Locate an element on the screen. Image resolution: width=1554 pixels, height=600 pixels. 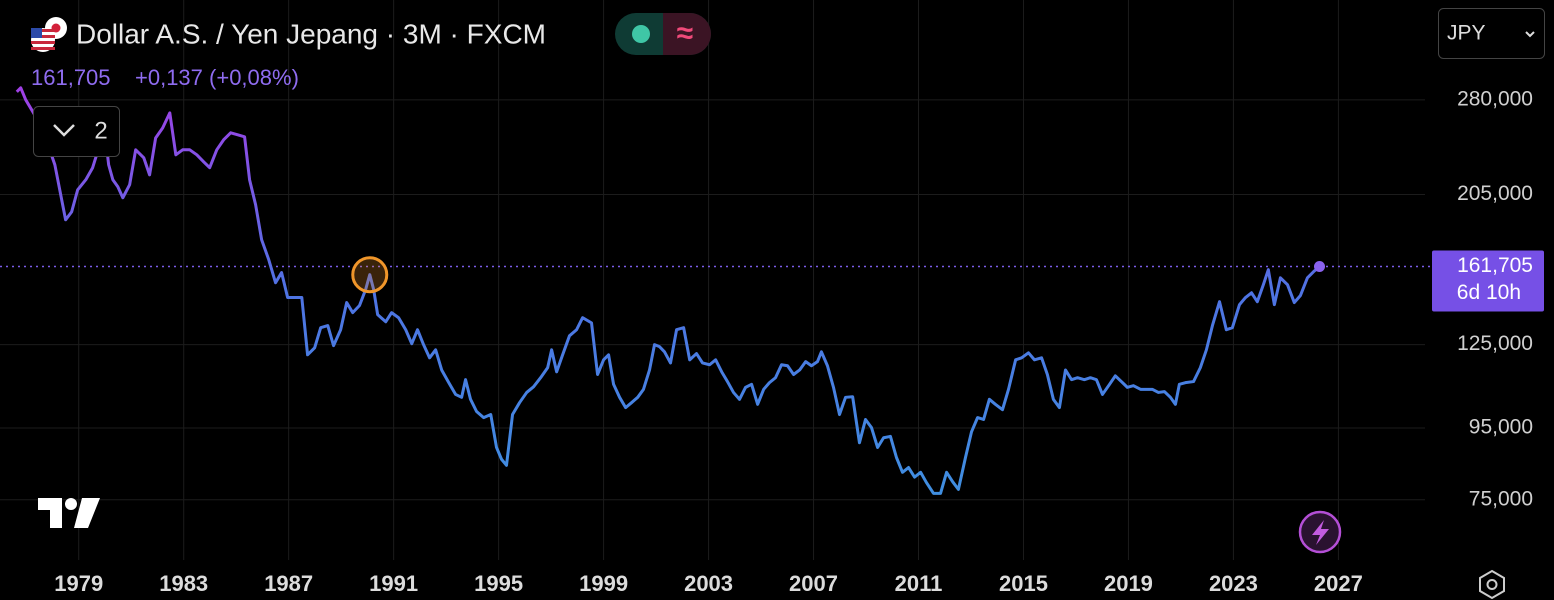
y-tick-label: 75,000 is located at coordinates (1501, 498).